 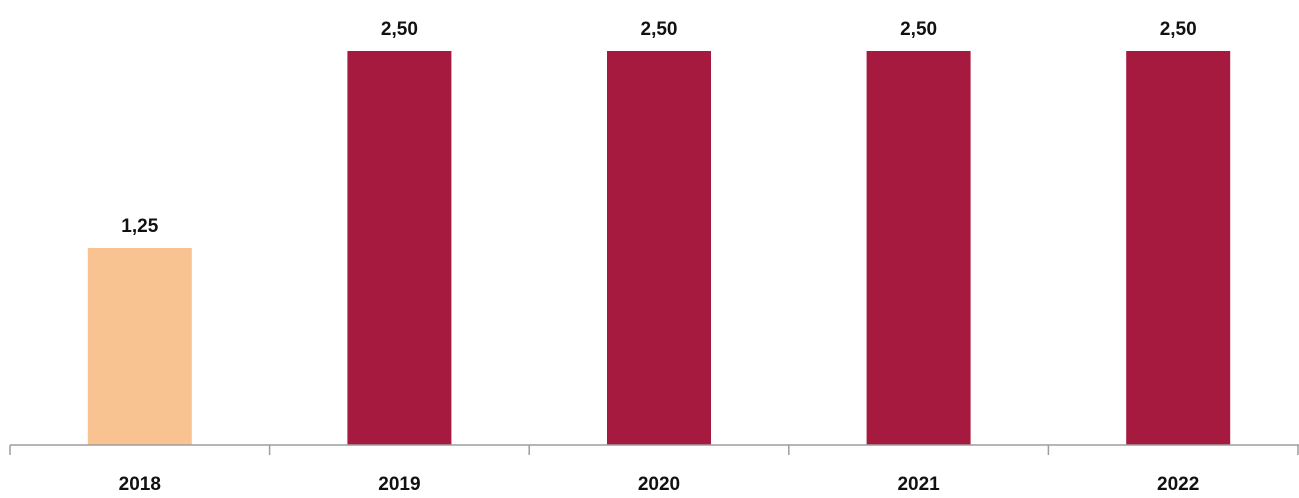 I want to click on data-label-2020: 2,50, so click(x=659, y=29).